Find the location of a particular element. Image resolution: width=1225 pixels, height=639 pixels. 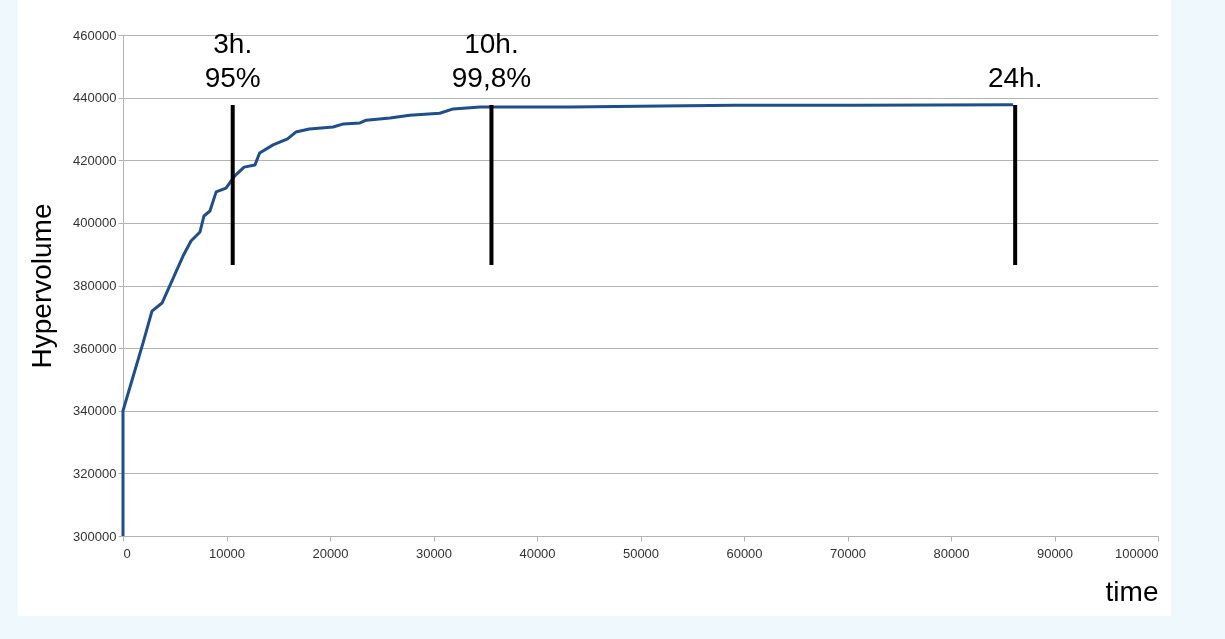

y-tick-label: 360000 is located at coordinates (95, 348).